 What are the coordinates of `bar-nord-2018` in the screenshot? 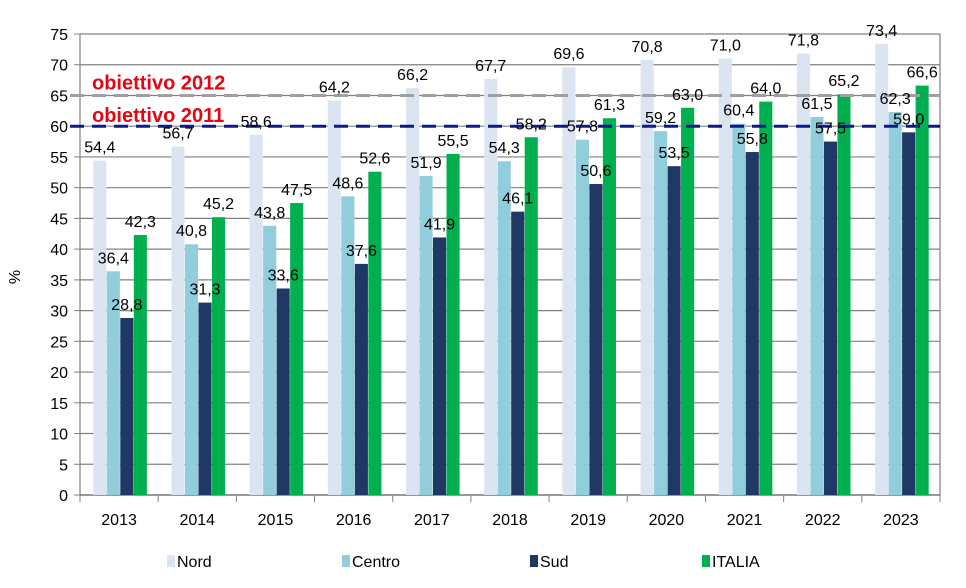 It's located at (491, 286).